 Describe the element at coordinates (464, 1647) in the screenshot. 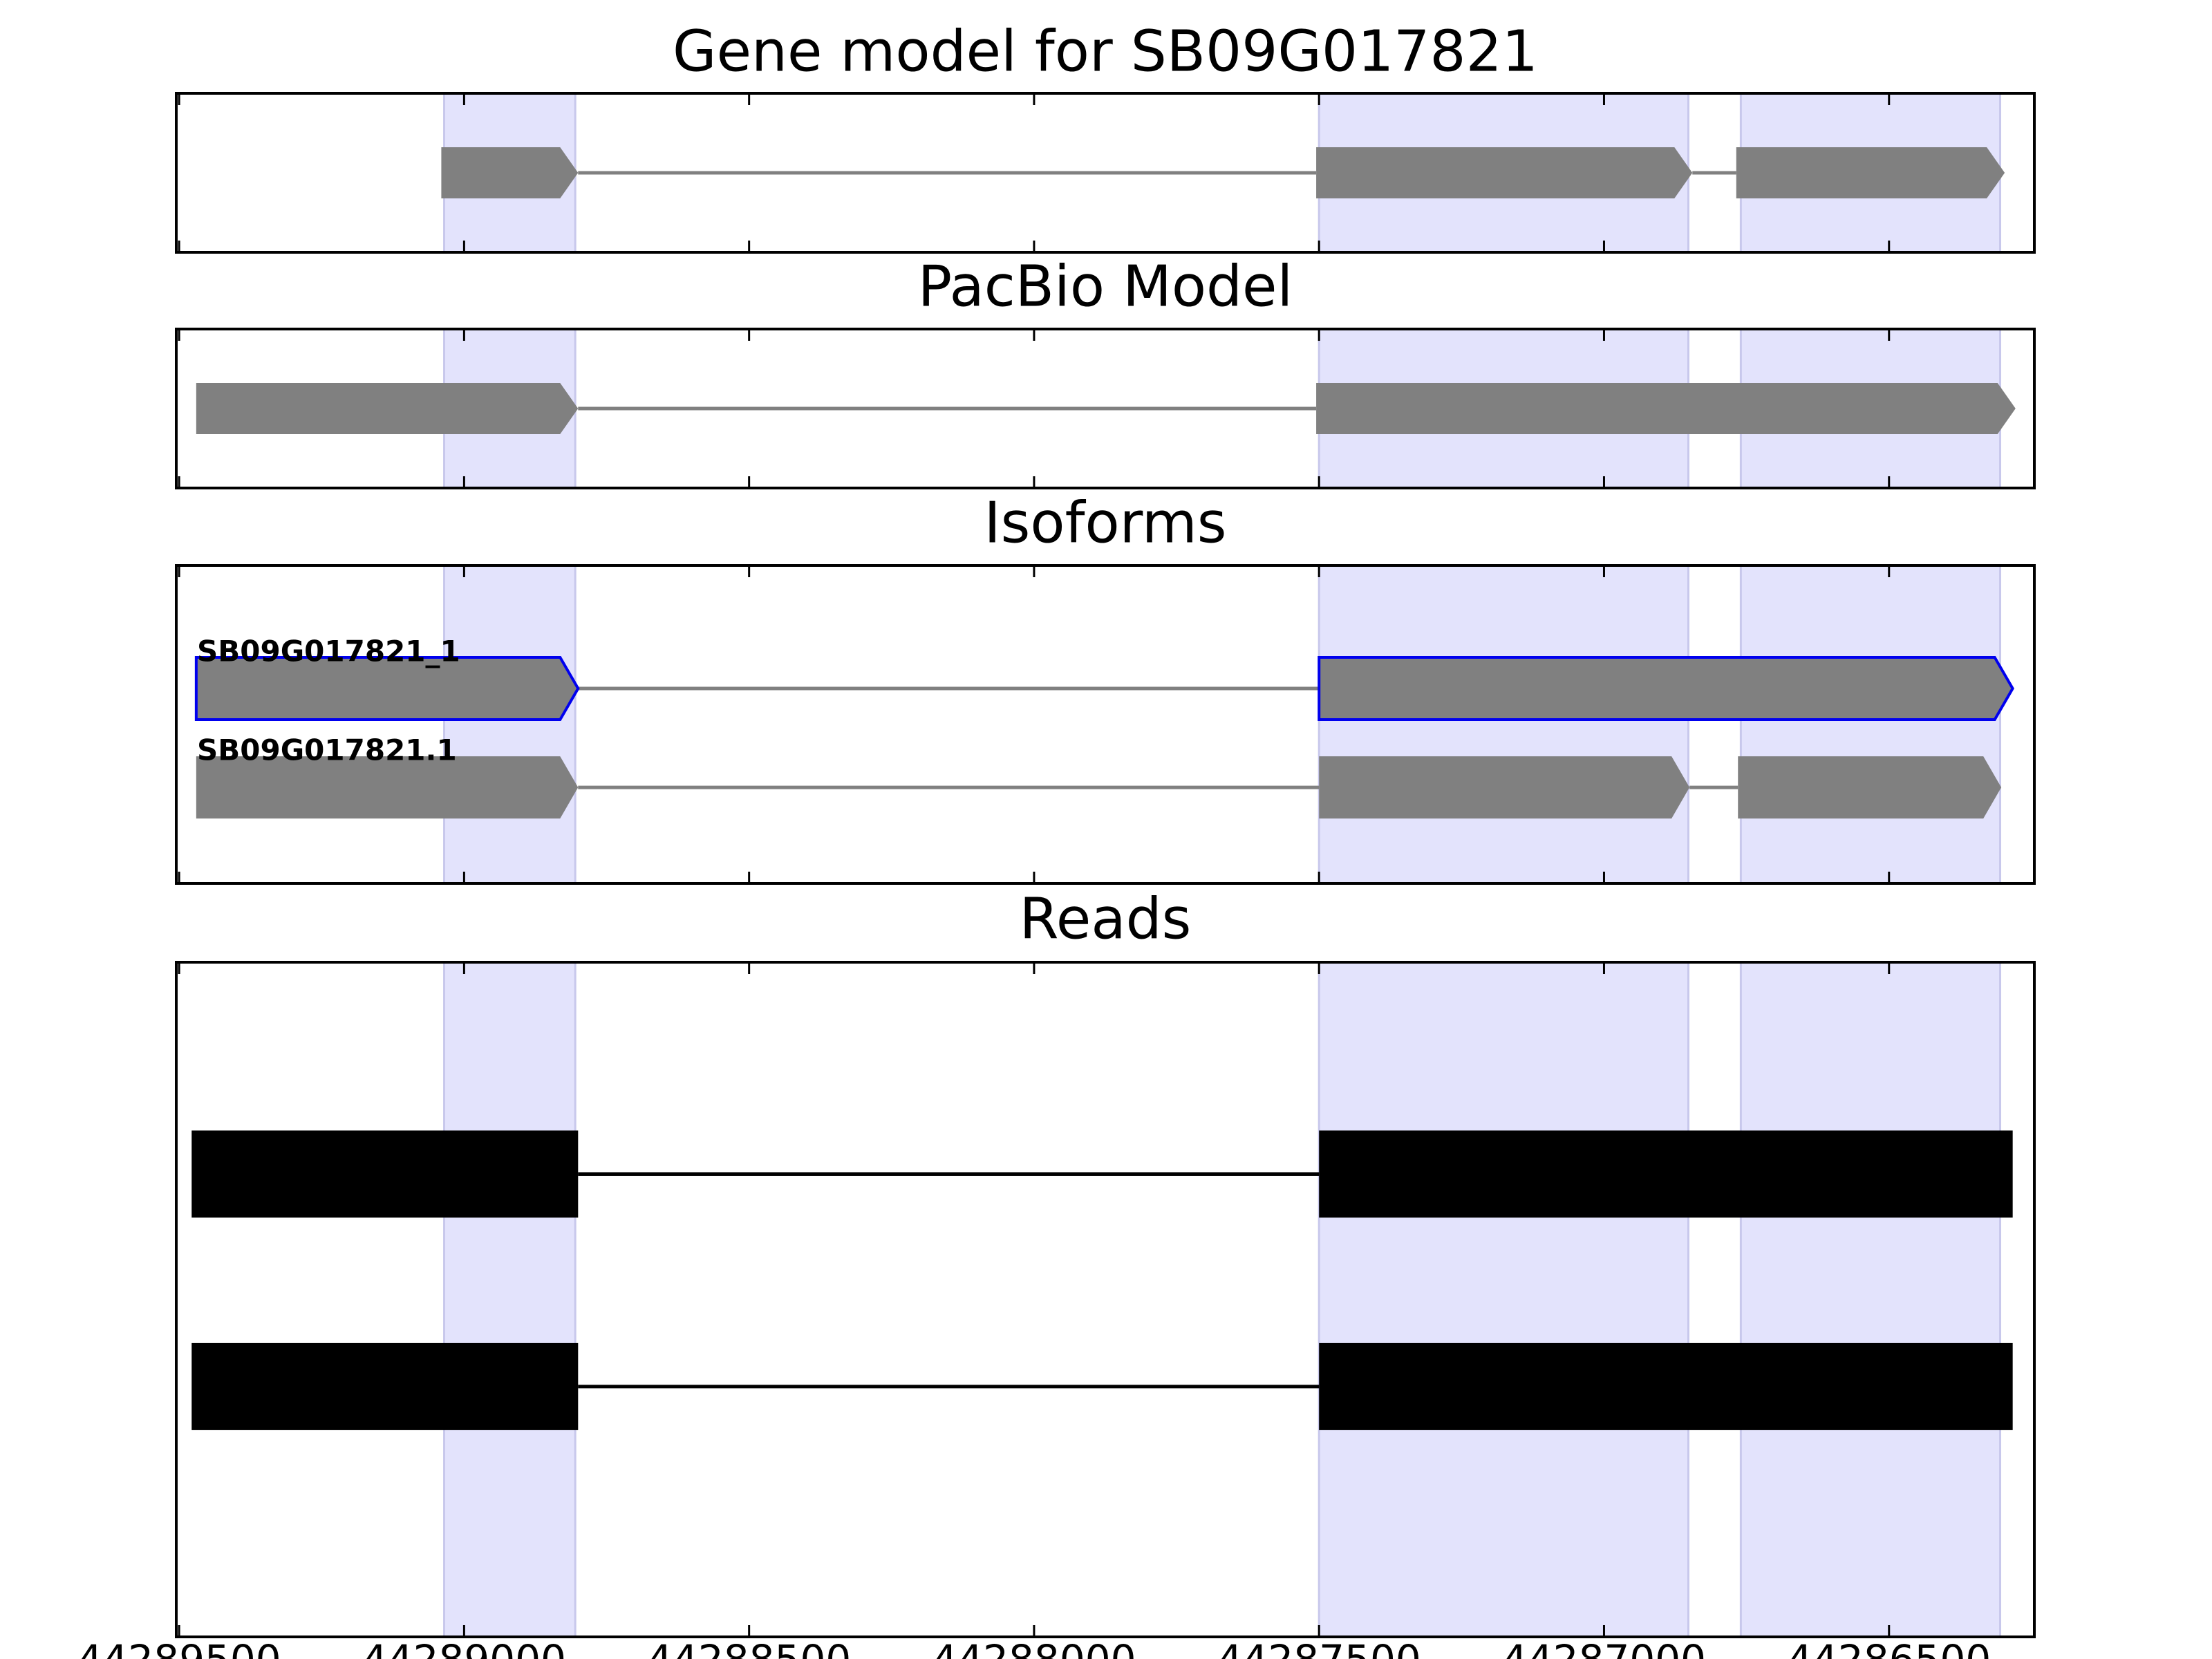

I see `x-tick-label: 44289000` at that location.